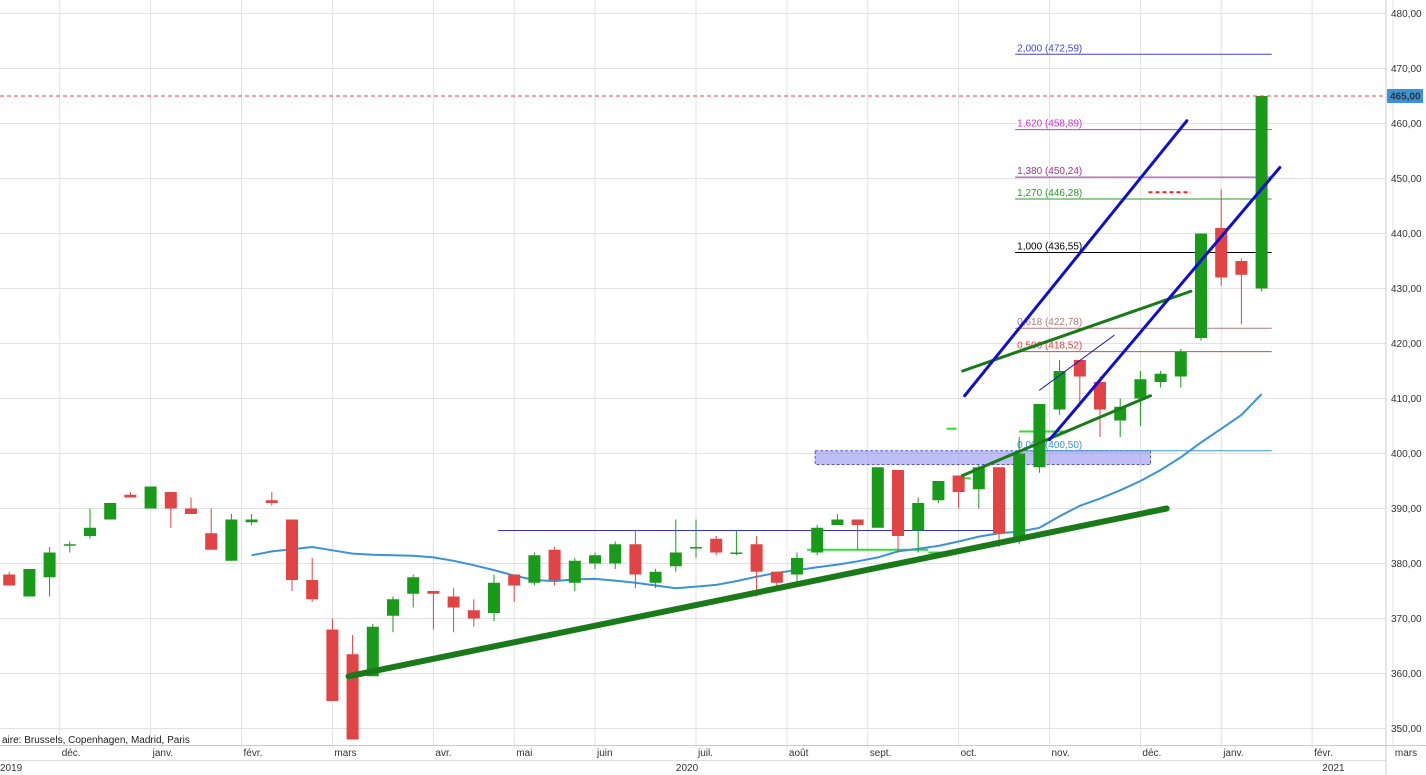 The image size is (1426, 775). I want to click on x-month-label: mars, so click(345, 753).